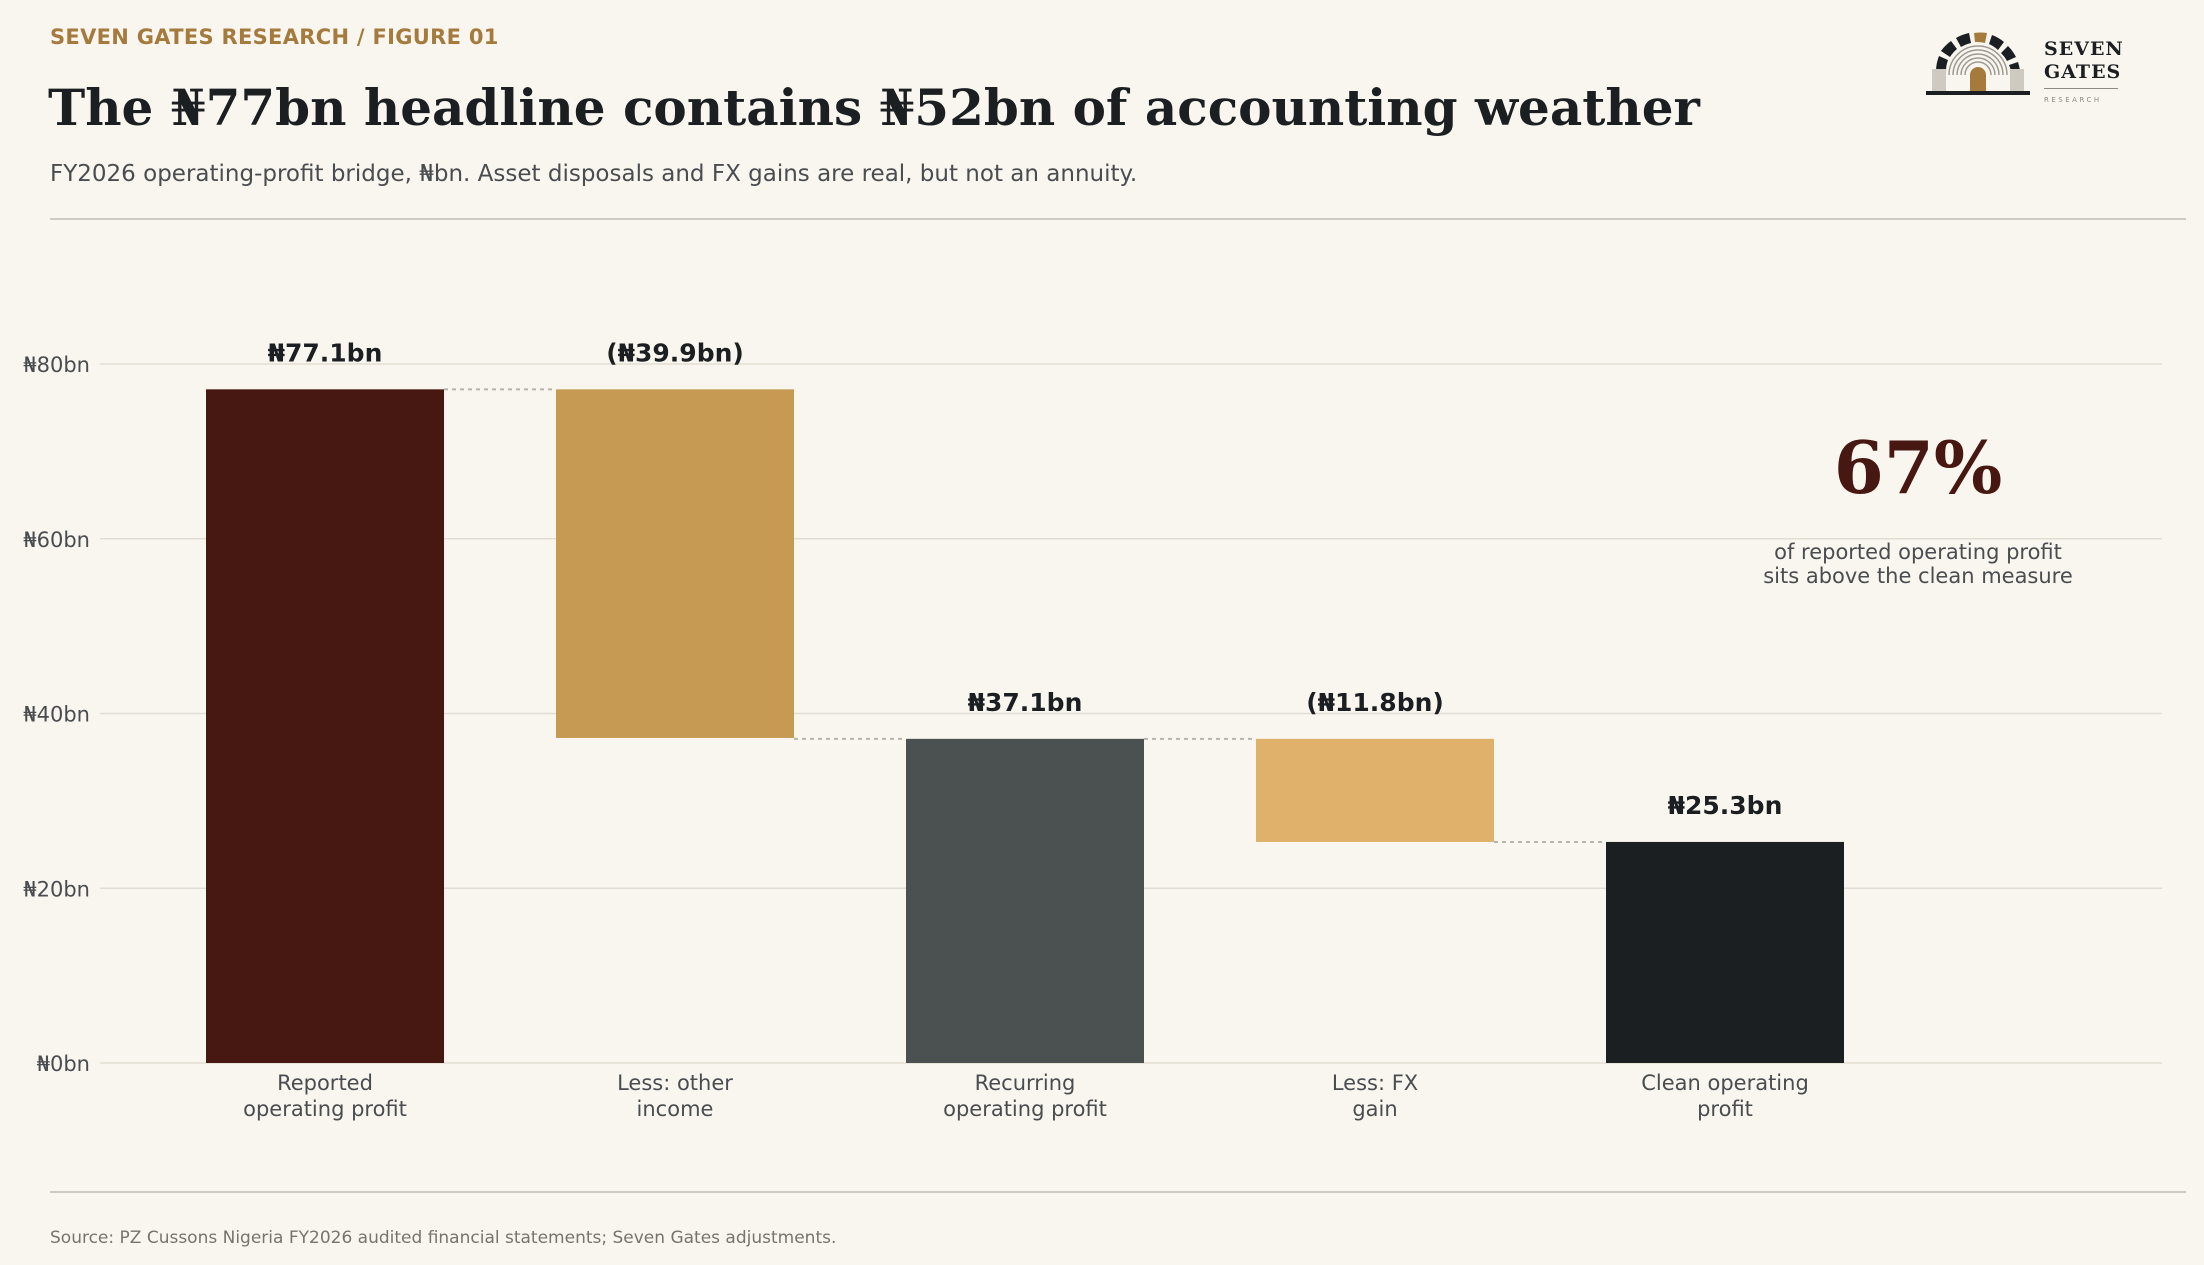 This screenshot has height=1265, width=2204. Describe the element at coordinates (2073, 100) in the screenshot. I see `logo-subtitle: RESEARCH` at that location.